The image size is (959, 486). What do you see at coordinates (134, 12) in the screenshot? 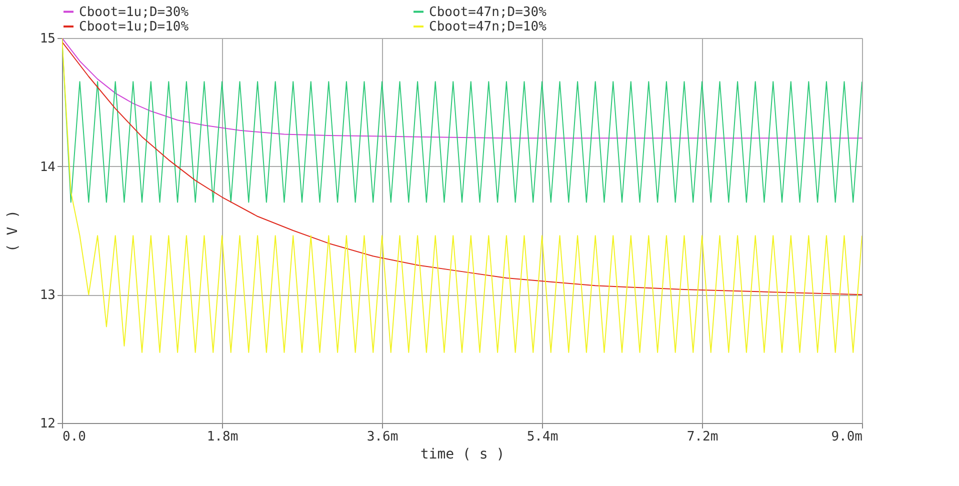
I see `legend-label: Cboot=1u;D=30%` at bounding box center [134, 12].